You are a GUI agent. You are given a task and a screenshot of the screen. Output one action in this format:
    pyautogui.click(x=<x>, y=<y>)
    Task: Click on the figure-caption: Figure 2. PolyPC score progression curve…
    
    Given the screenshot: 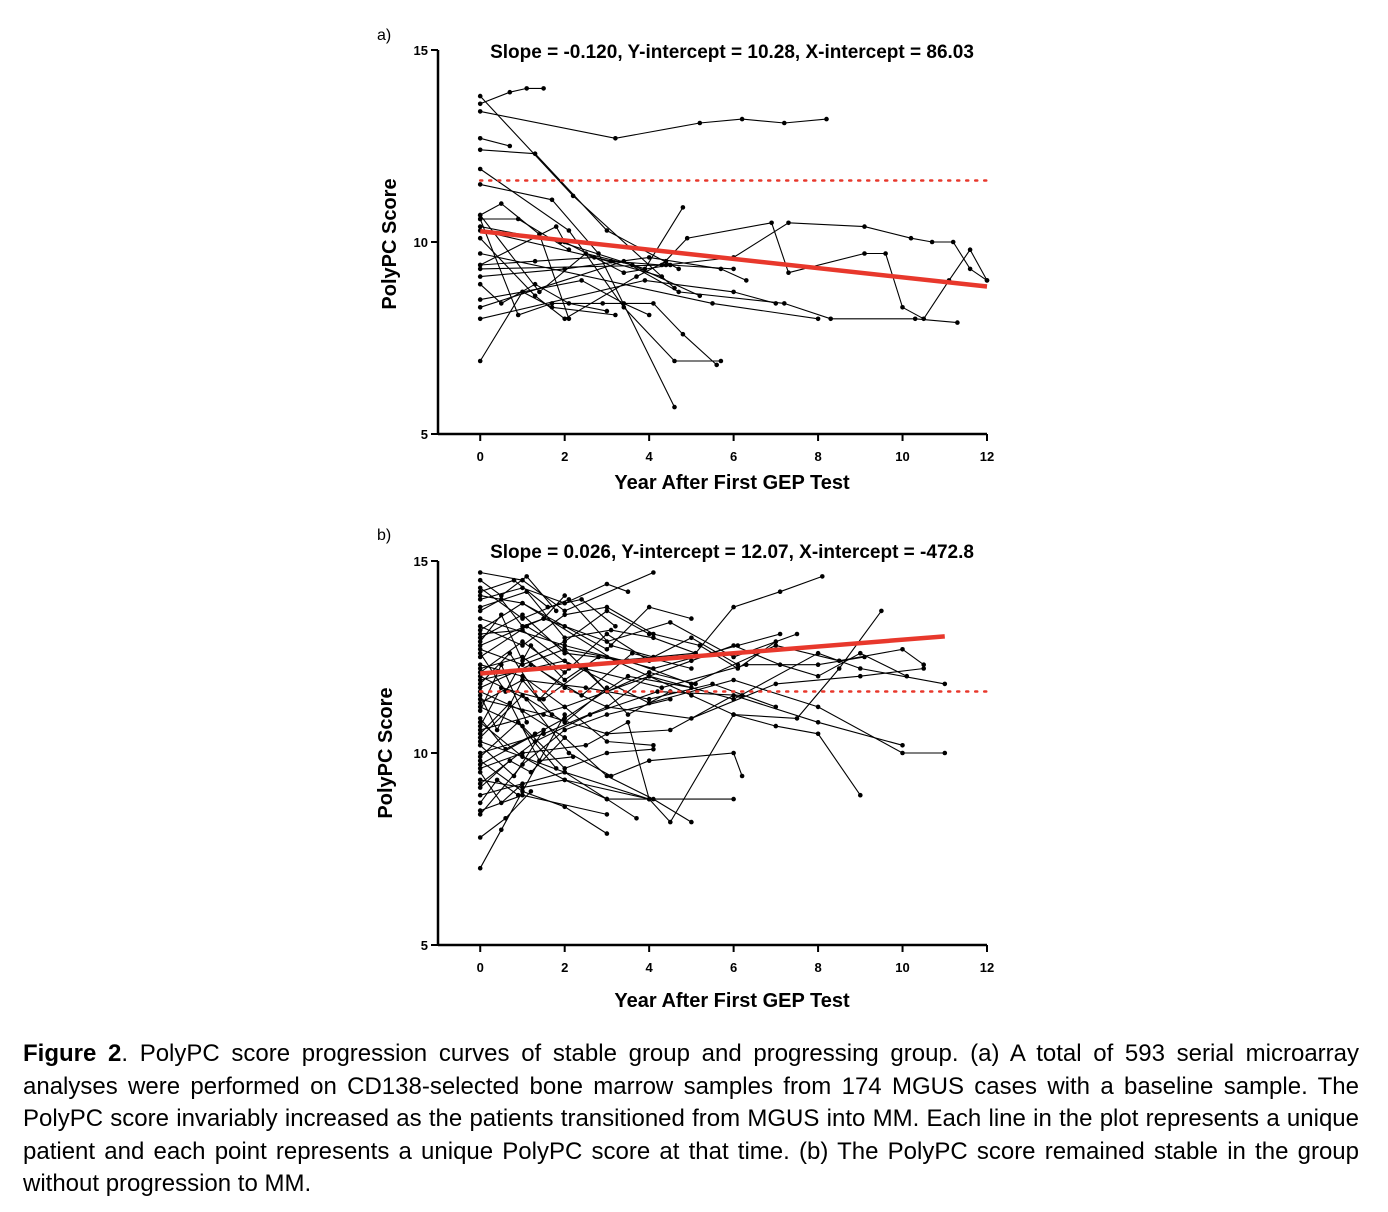 What is the action you would take?
    pyautogui.click(x=691, y=1119)
    